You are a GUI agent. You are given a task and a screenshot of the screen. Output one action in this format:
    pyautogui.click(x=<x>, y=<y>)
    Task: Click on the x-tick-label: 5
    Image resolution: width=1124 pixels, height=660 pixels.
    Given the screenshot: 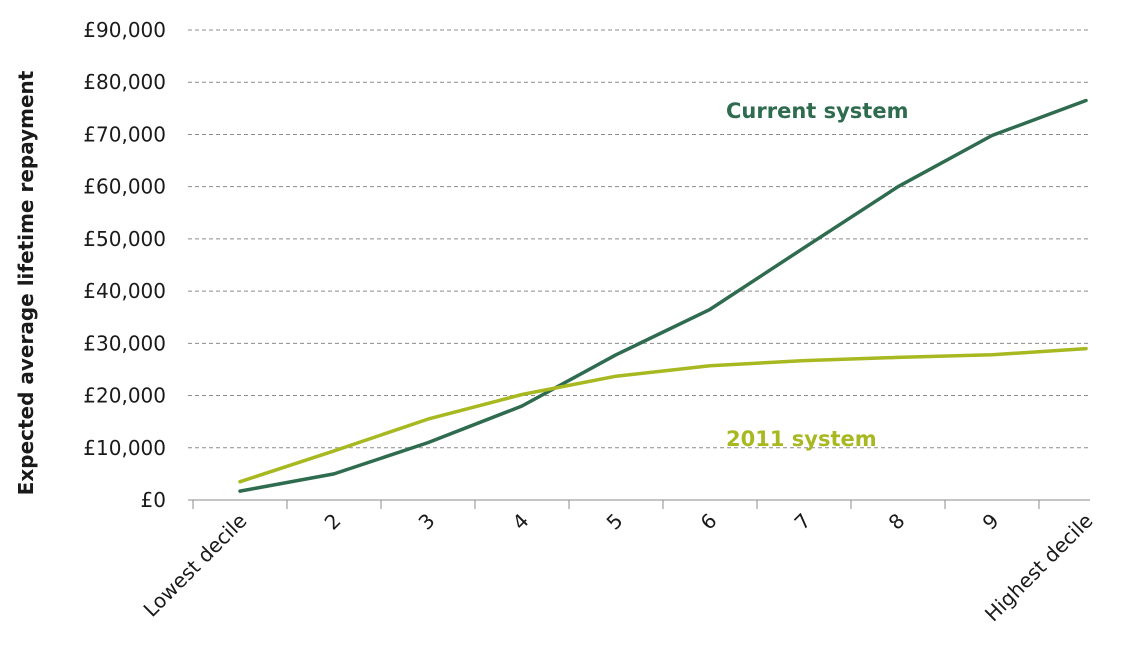 What is the action you would take?
    pyautogui.click(x=615, y=522)
    